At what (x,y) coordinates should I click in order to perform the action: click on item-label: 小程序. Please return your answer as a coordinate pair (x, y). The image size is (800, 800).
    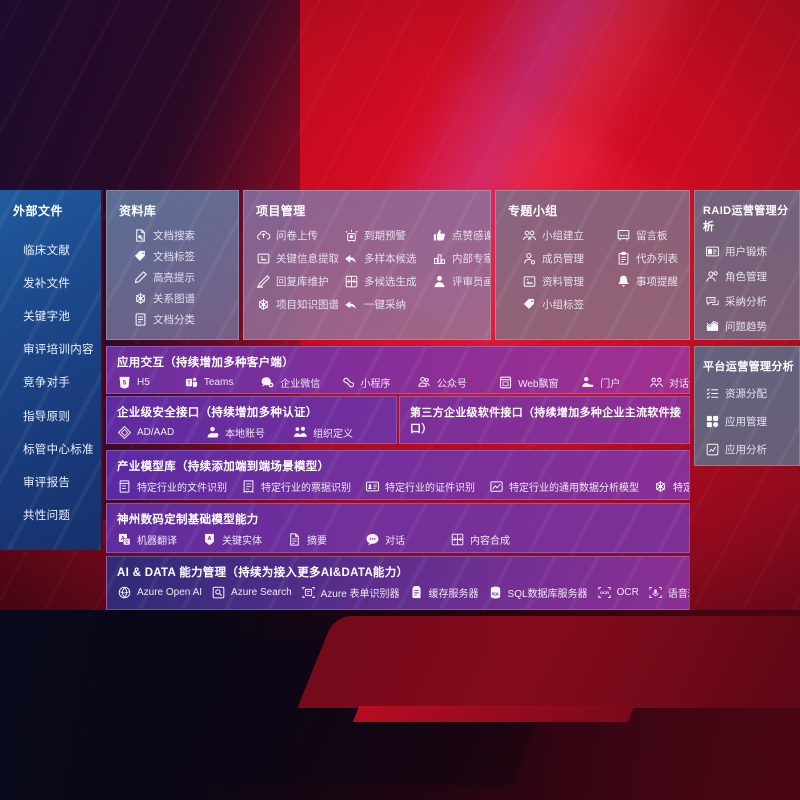
    Looking at the image, I should click on (375, 384).